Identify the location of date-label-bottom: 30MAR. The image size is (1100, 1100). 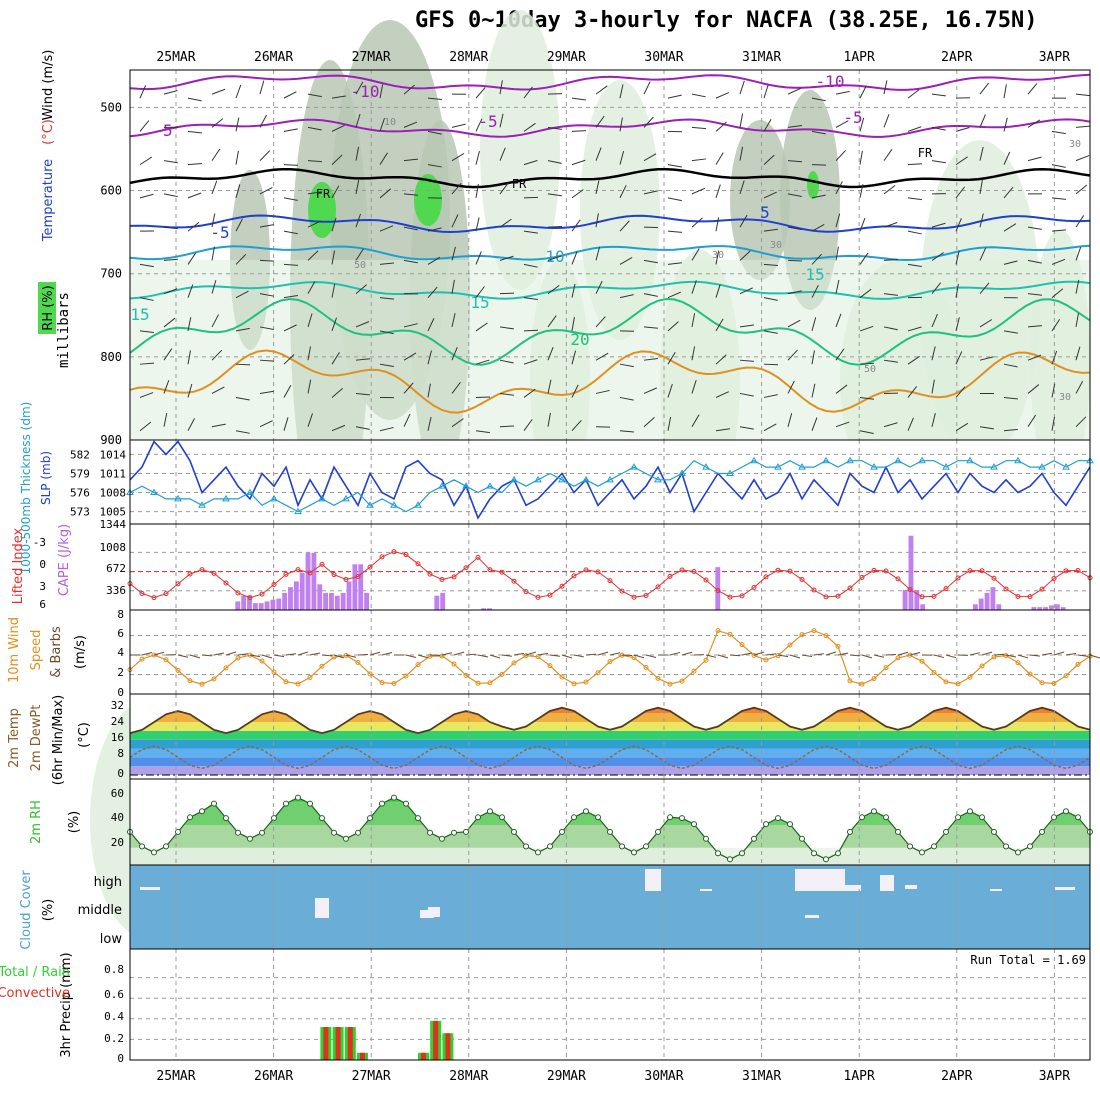
(663, 1076).